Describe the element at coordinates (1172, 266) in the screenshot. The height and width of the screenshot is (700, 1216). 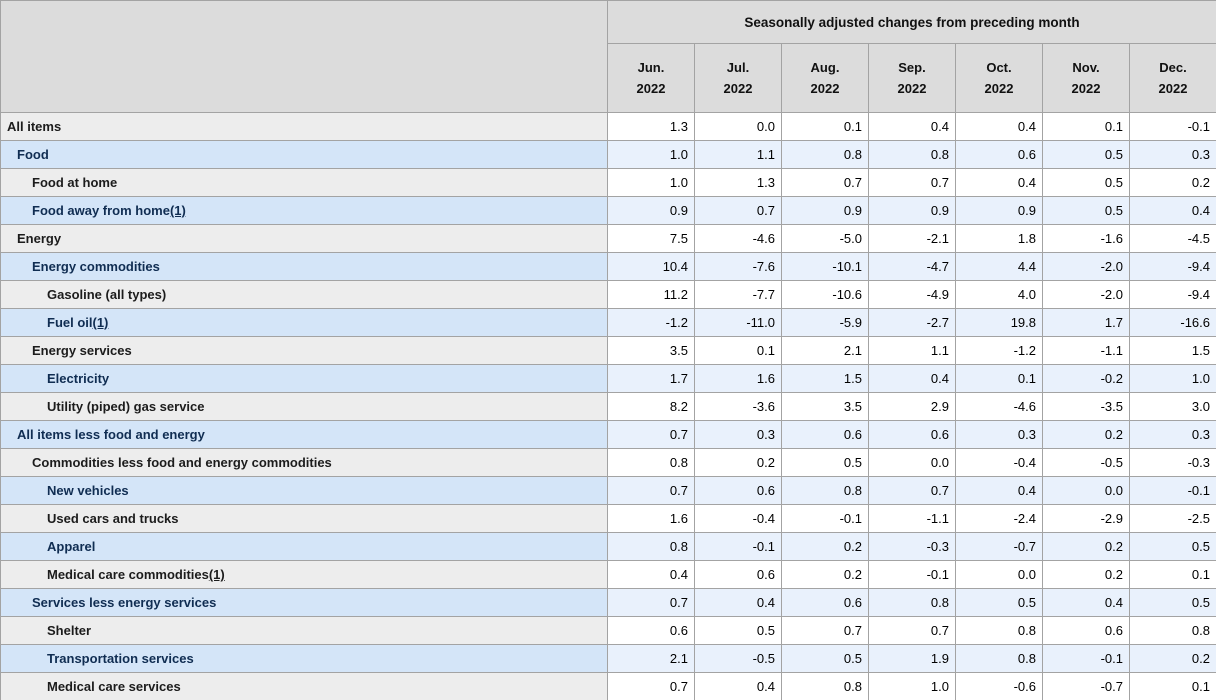
I see `value-cell: -9.4` at that location.